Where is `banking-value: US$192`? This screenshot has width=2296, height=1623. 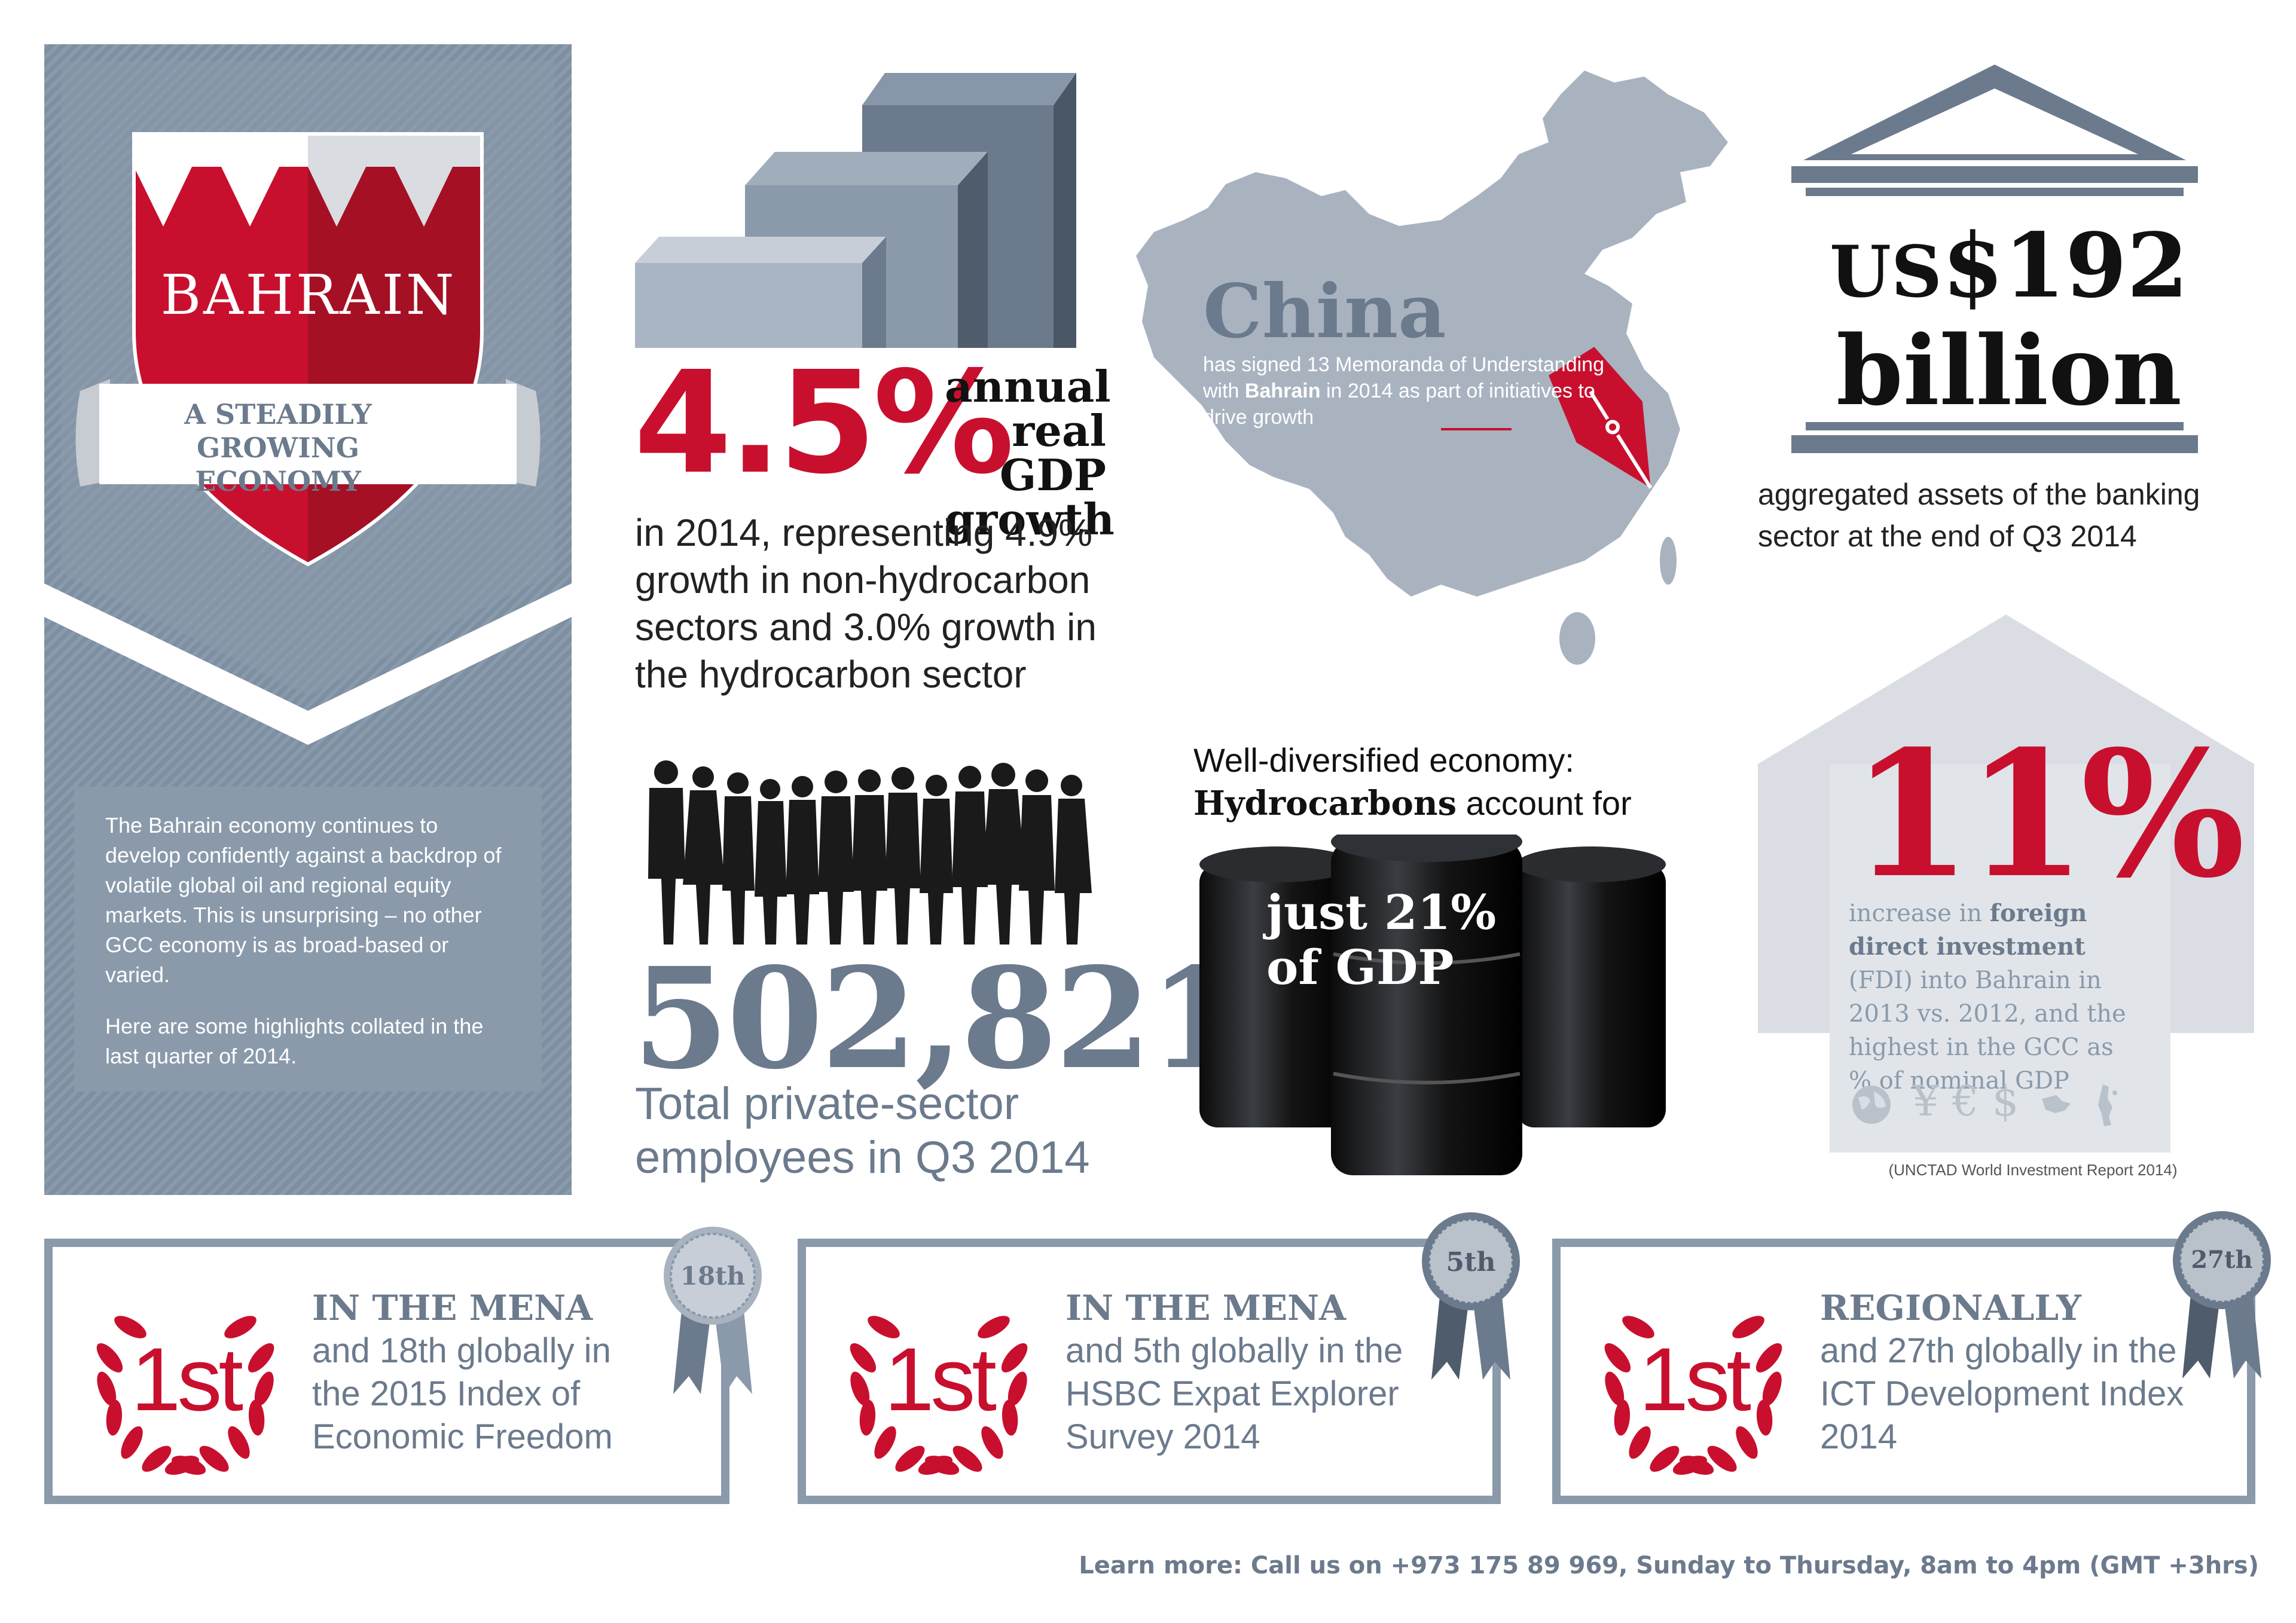
banking-value: US$192 is located at coordinates (2009, 266).